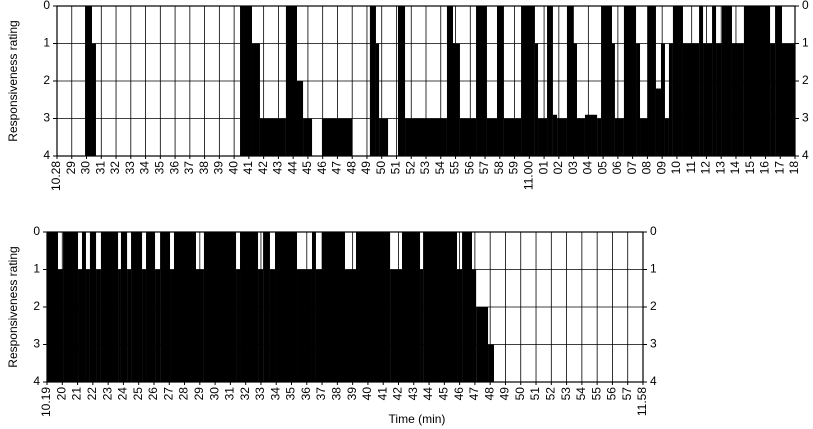 This screenshot has width=813, height=429. Describe the element at coordinates (459, 394) in the screenshot. I see `x-tick-label: 46` at that location.